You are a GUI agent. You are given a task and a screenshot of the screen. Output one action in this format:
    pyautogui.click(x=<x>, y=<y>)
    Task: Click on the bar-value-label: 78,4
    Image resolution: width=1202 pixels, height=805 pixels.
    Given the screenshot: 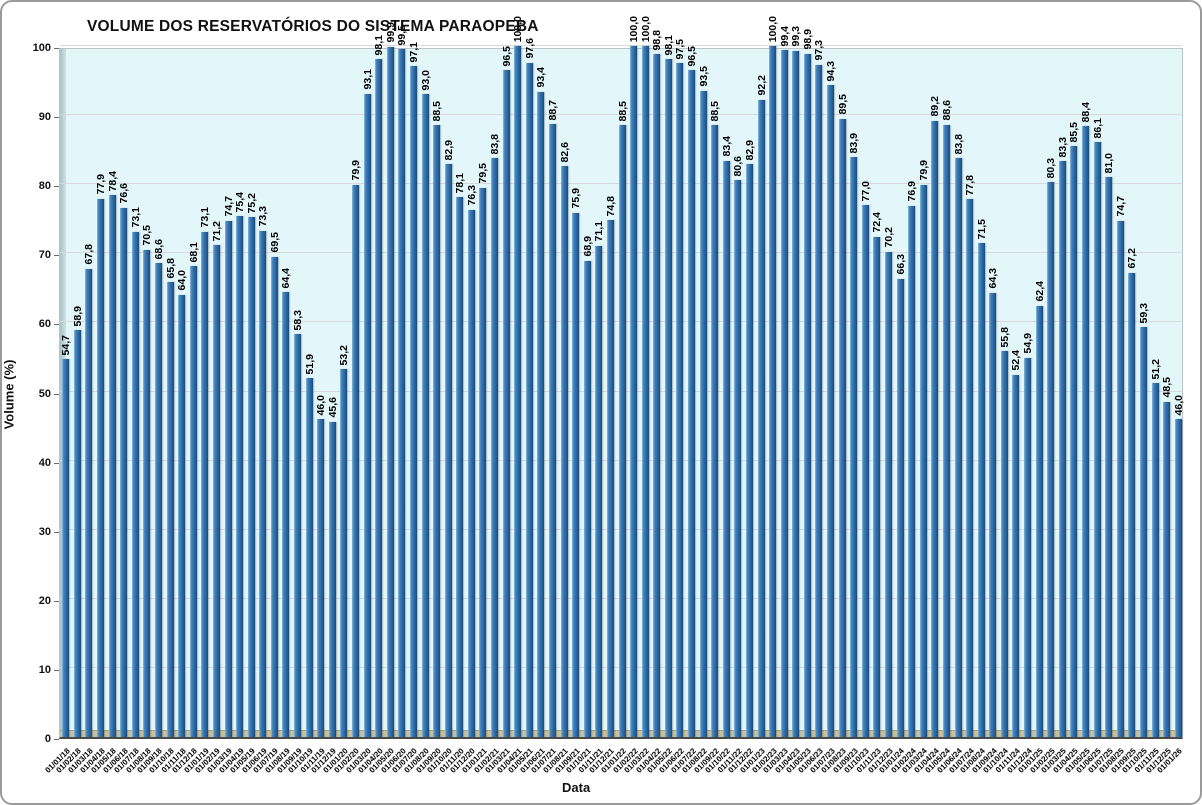 What is the action you would take?
    pyautogui.click(x=112, y=181)
    